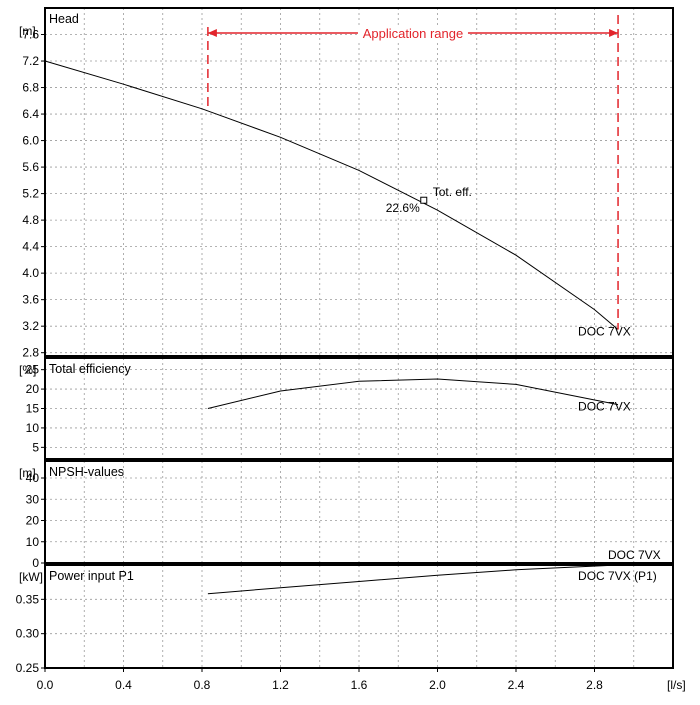  I want to click on y-tick-label: 0.25, so click(28, 668).